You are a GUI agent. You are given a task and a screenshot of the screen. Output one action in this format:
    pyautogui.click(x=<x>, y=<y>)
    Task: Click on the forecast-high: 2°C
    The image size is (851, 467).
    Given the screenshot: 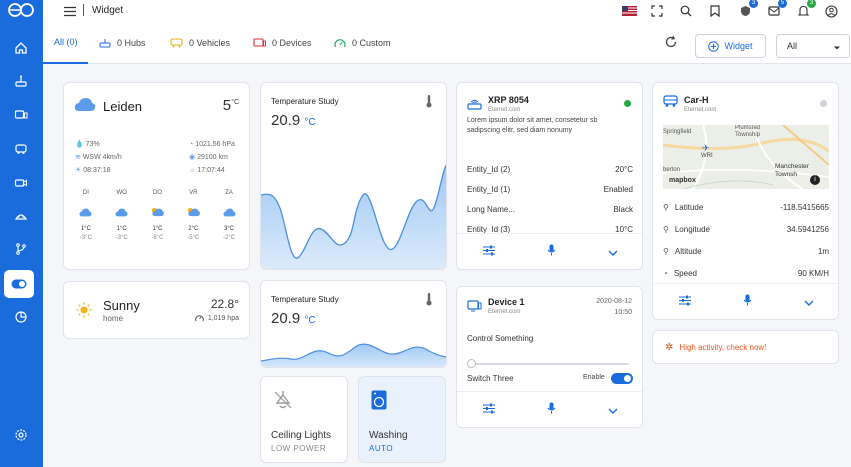 What is the action you would take?
    pyautogui.click(x=193, y=229)
    